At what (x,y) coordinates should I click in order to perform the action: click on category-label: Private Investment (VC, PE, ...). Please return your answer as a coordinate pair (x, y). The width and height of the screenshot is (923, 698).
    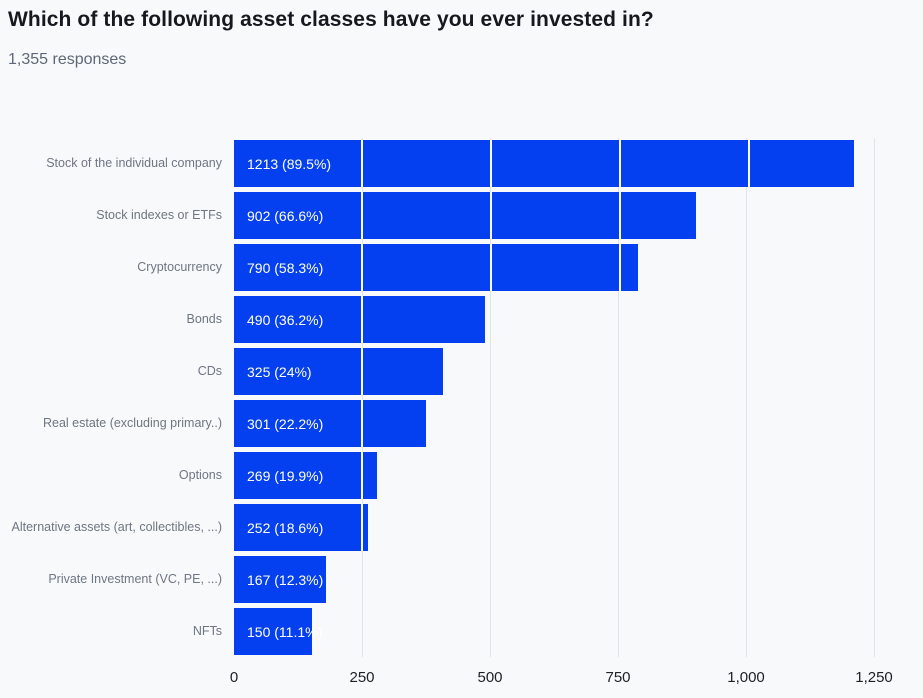
    Looking at the image, I should click on (135, 579).